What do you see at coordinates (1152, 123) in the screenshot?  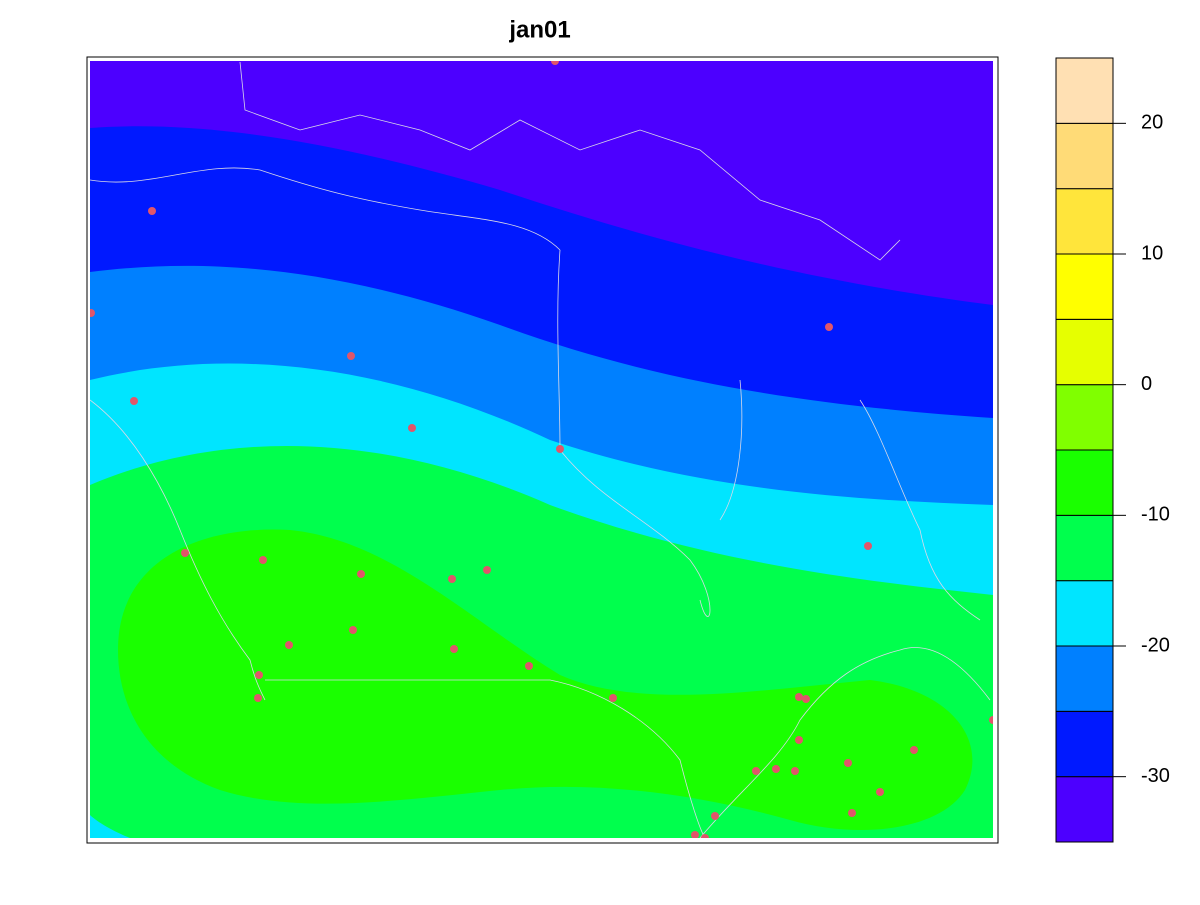 I see `tick-label: 20` at bounding box center [1152, 123].